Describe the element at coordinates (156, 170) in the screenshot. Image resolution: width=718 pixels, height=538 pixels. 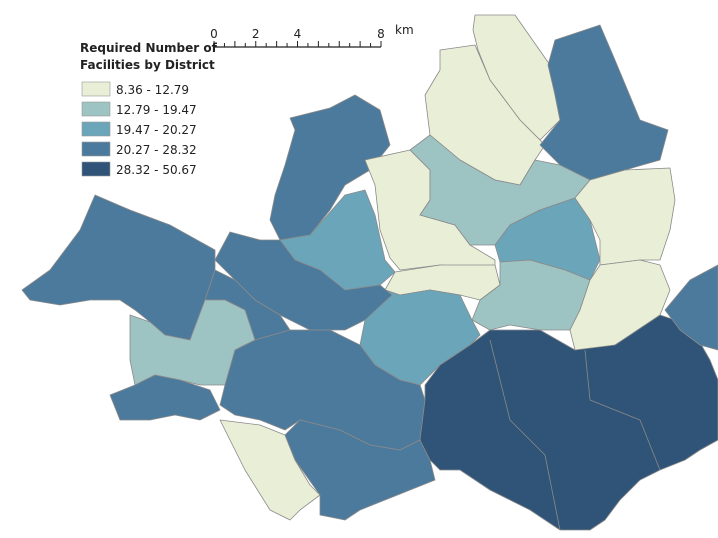
I see `legend-label: 28.32 - 50.67` at that location.